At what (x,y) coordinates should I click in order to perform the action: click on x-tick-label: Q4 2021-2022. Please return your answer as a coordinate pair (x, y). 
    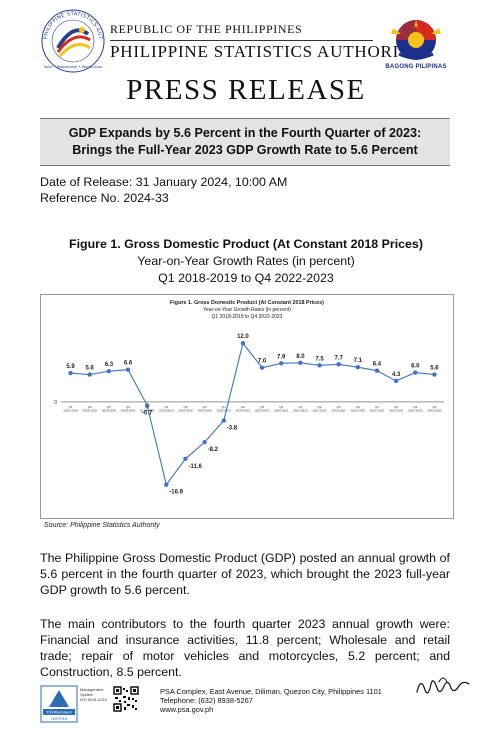
    Looking at the image, I should click on (358, 409).